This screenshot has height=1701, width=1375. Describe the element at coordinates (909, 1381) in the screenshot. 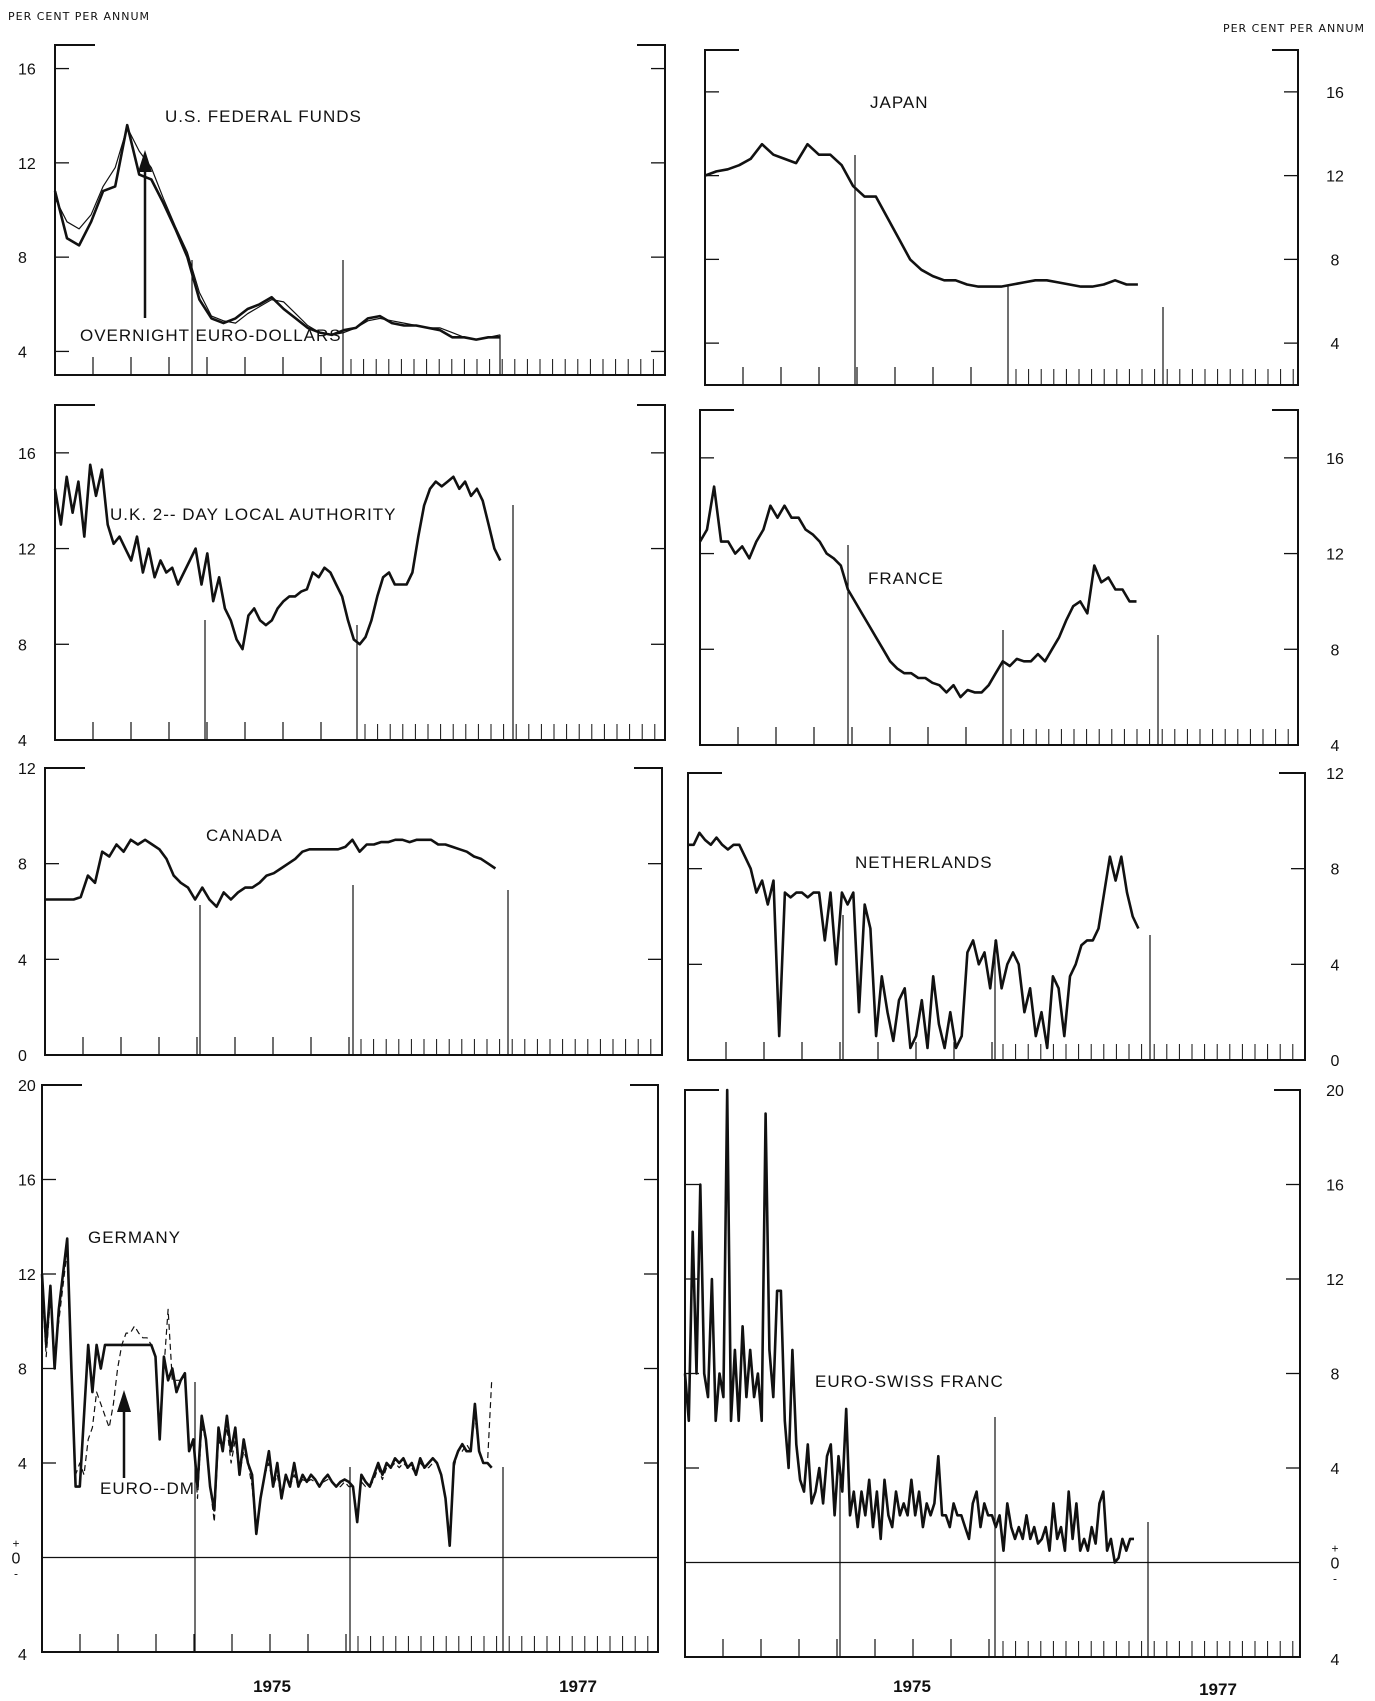

I see `series-annotation: EURO-SWISS FRANC` at that location.